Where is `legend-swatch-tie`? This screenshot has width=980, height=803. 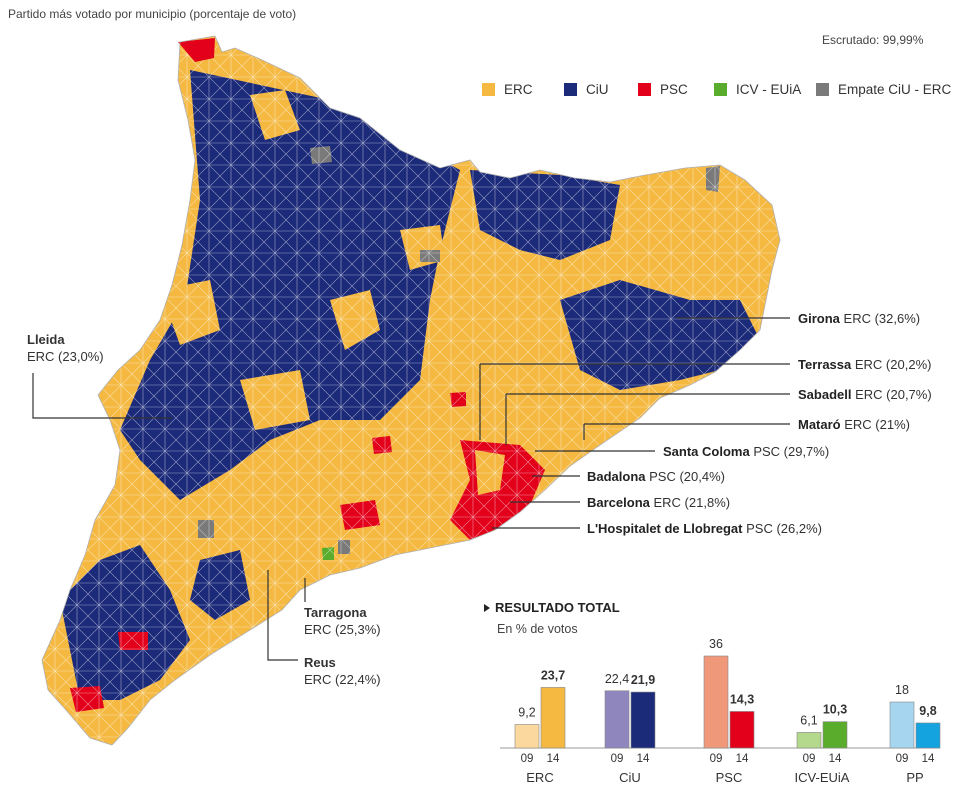
legend-swatch-tie is located at coordinates (822, 89).